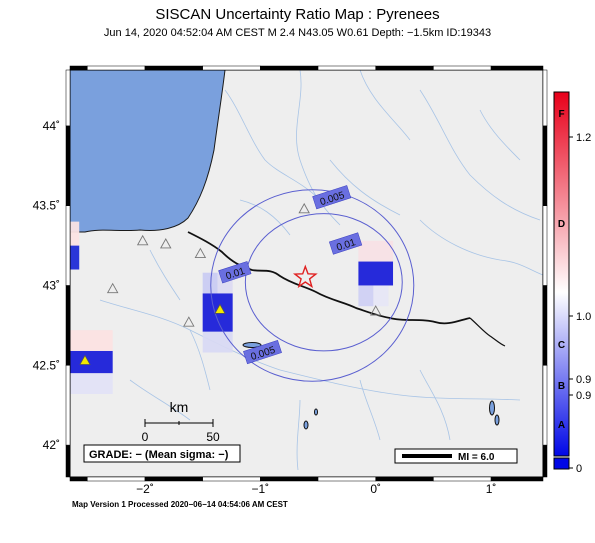 The height and width of the screenshot is (543, 595). I want to click on colorbar-grade-label: D, so click(561, 224).